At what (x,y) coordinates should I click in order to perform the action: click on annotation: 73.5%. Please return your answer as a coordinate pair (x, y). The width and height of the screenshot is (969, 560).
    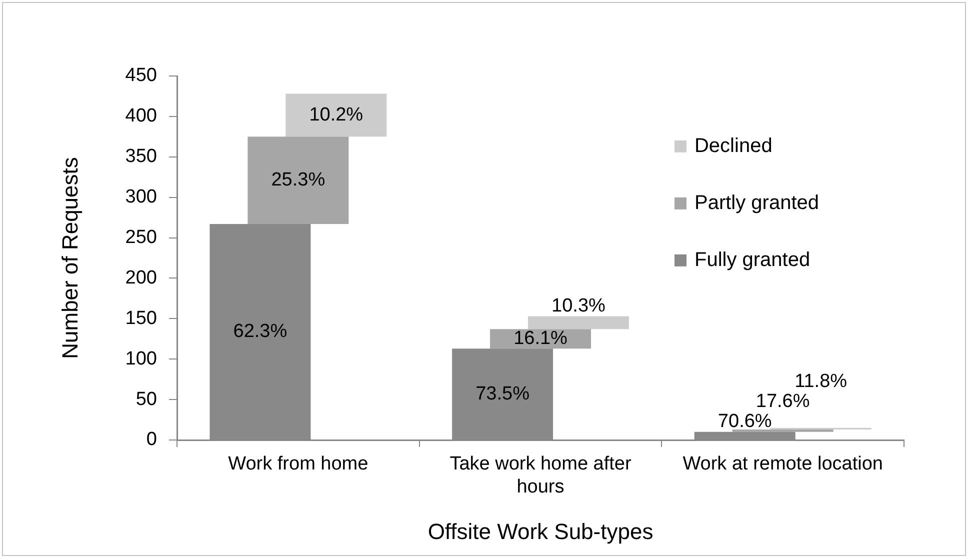
    Looking at the image, I should click on (503, 393).